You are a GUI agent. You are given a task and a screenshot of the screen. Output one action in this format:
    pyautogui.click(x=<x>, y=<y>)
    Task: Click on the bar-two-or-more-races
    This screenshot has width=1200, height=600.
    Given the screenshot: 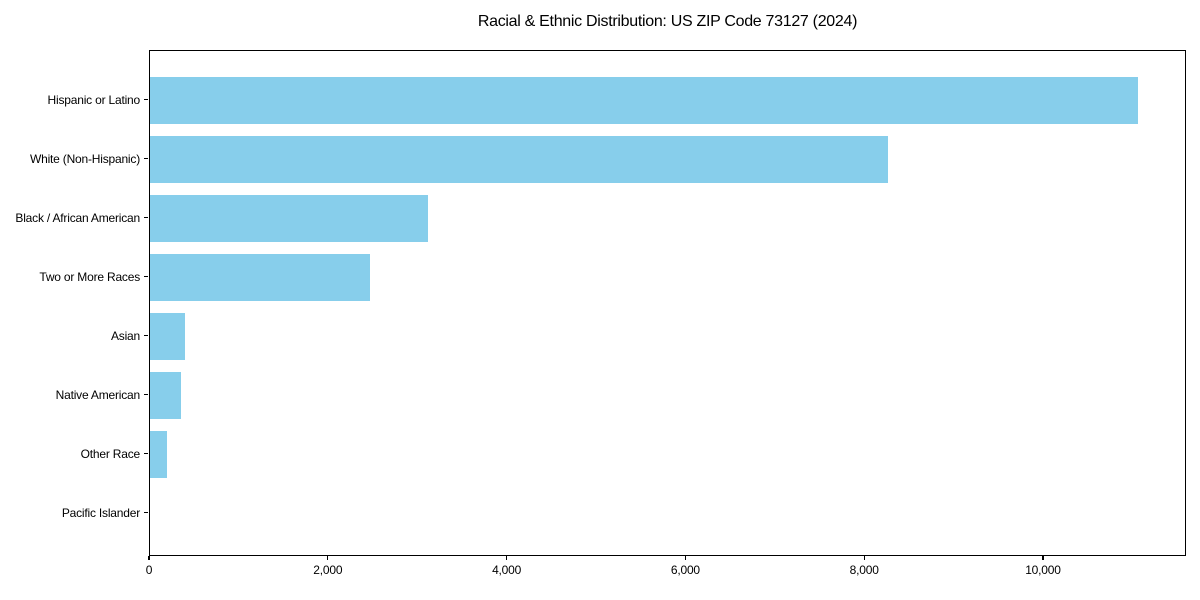 What is the action you would take?
    pyautogui.click(x=260, y=277)
    